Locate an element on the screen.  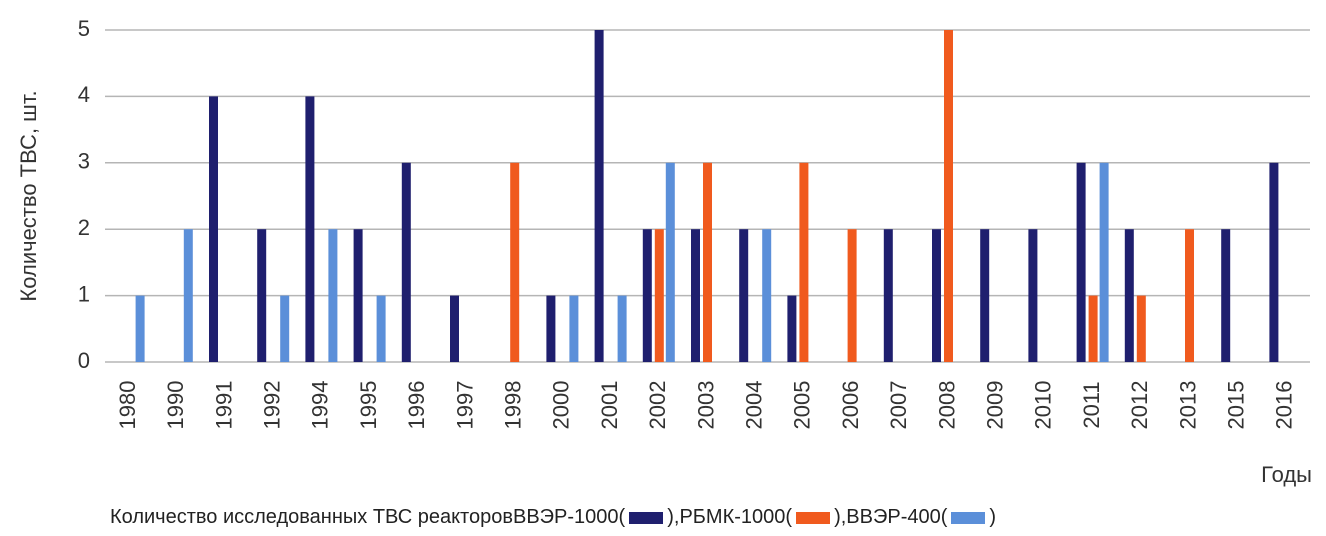
y-tick-label: 2 is located at coordinates (84, 227).